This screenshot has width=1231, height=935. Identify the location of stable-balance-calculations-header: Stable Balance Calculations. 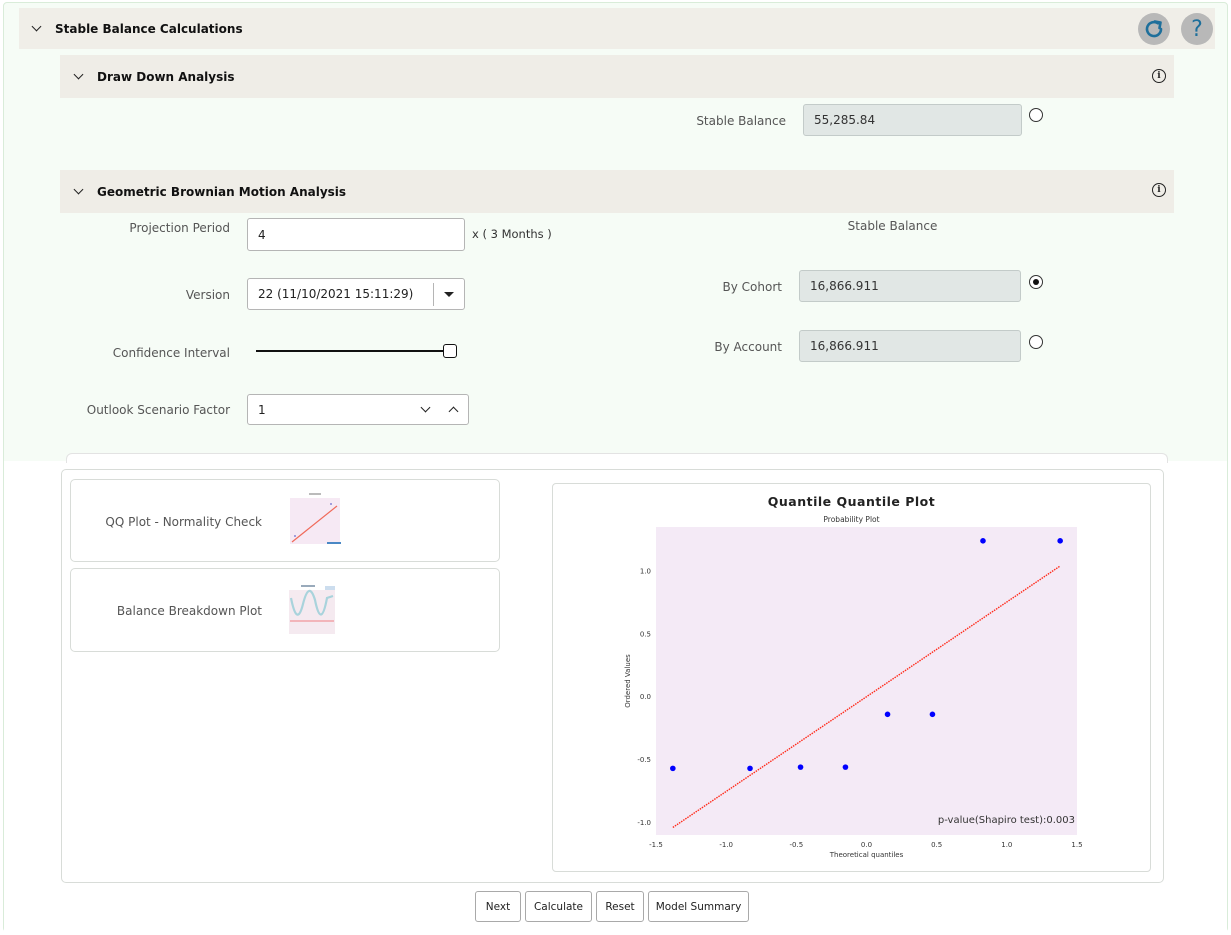
(617, 28).